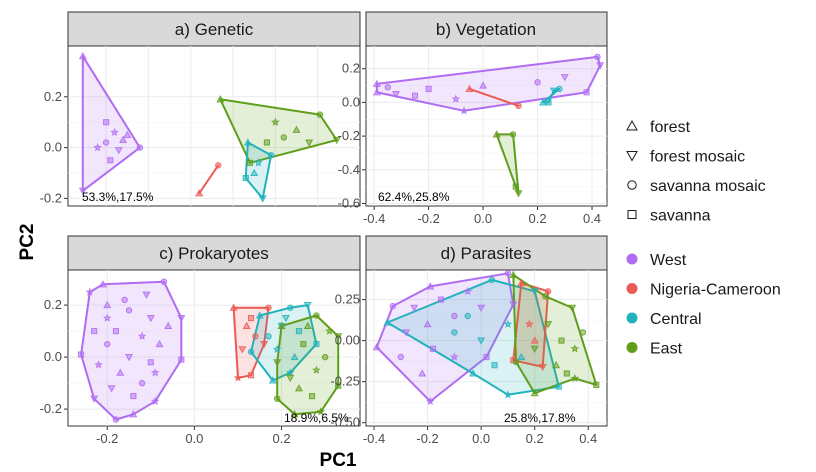 The height and width of the screenshot is (472, 816). What do you see at coordinates (214, 29) in the screenshot?
I see `panel-title-genetic: a) Genetic` at bounding box center [214, 29].